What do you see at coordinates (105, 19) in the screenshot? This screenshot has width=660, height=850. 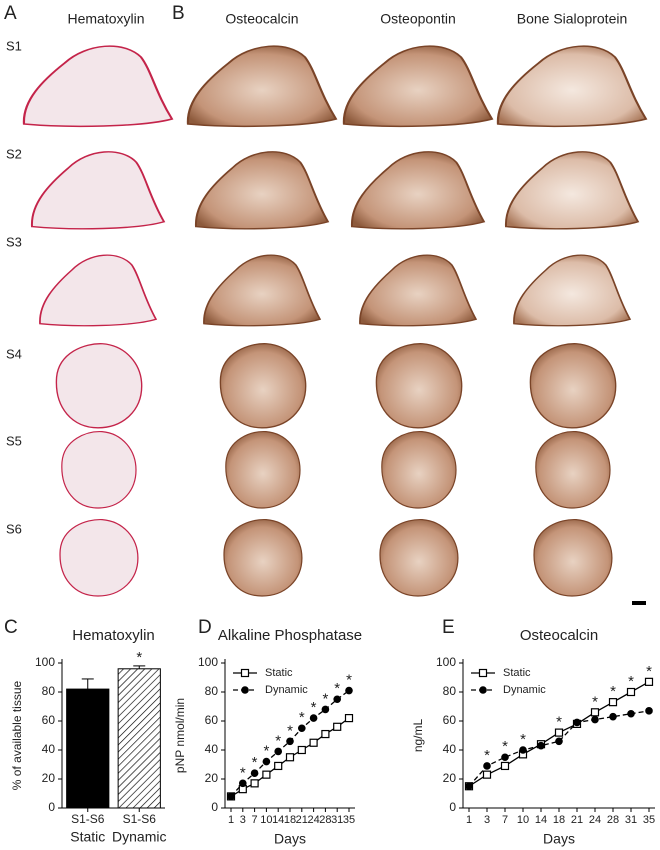 I see `column-header: Hematoxylin` at bounding box center [105, 19].